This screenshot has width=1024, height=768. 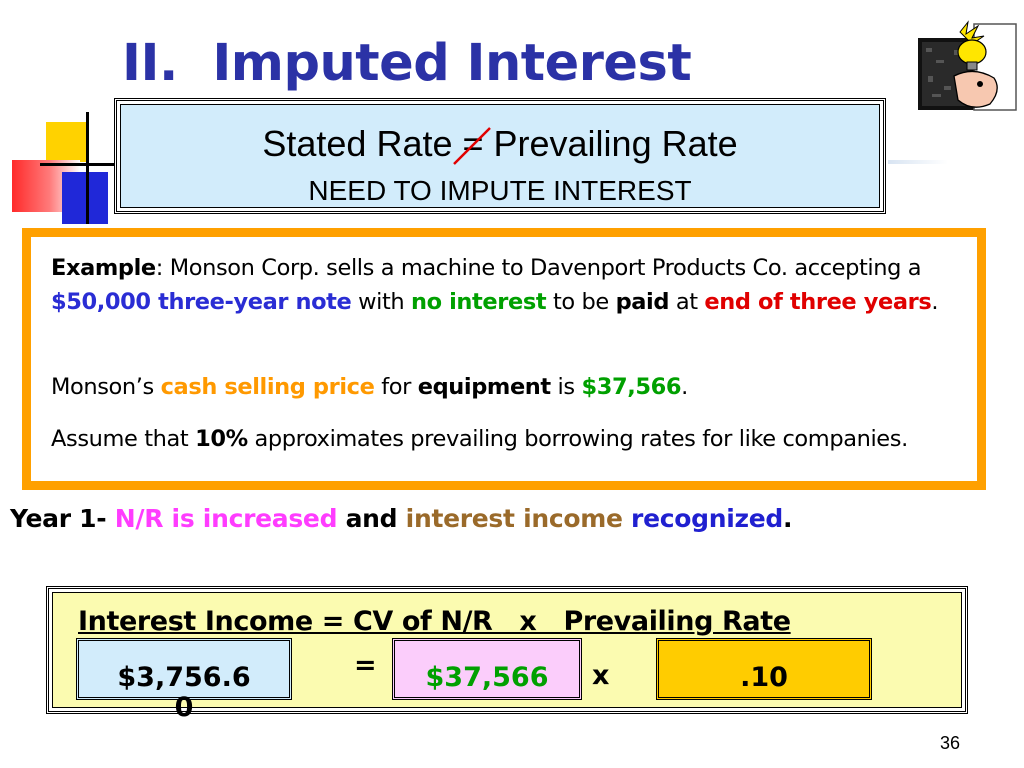 I want to click on decorative-yellow-square, so click(x=66, y=142).